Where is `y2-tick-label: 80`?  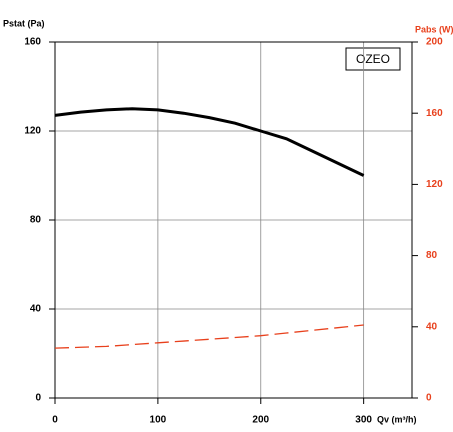 y2-tick-label: 80 is located at coordinates (432, 255).